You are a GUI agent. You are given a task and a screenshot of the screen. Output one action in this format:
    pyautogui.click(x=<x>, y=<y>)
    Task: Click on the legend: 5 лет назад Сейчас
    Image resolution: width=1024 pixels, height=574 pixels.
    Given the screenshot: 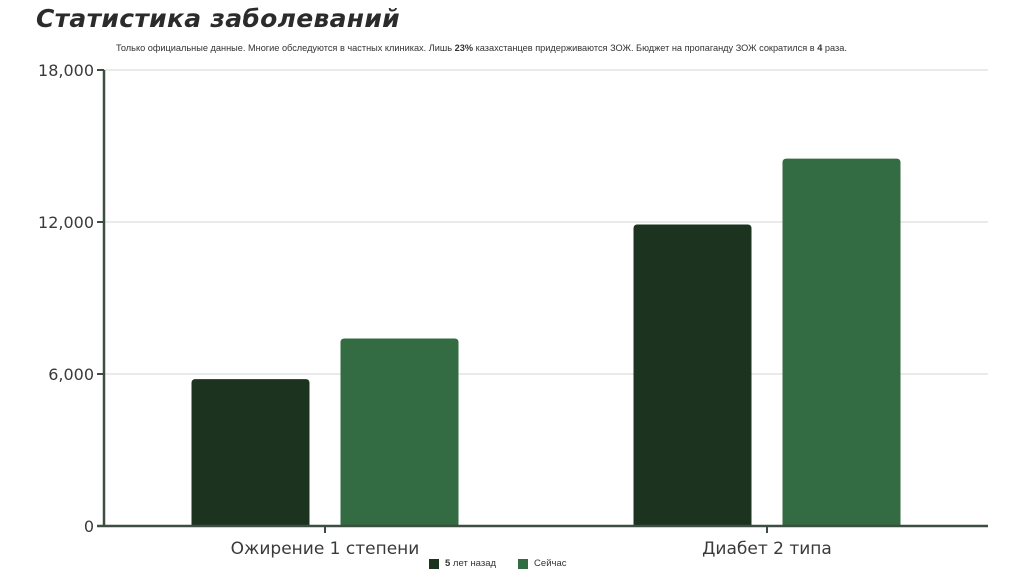 What is the action you would take?
    pyautogui.click(x=508, y=563)
    